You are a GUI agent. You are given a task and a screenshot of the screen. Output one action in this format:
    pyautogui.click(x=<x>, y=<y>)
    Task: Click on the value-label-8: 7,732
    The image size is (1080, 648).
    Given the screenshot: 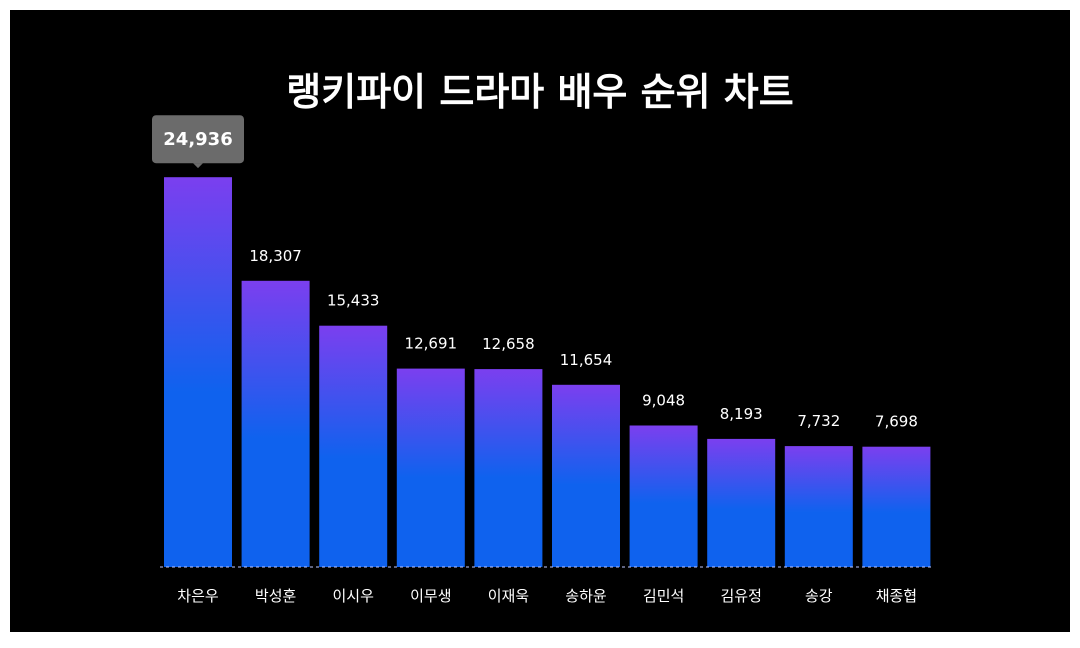 What is the action you would take?
    pyautogui.click(x=818, y=421)
    